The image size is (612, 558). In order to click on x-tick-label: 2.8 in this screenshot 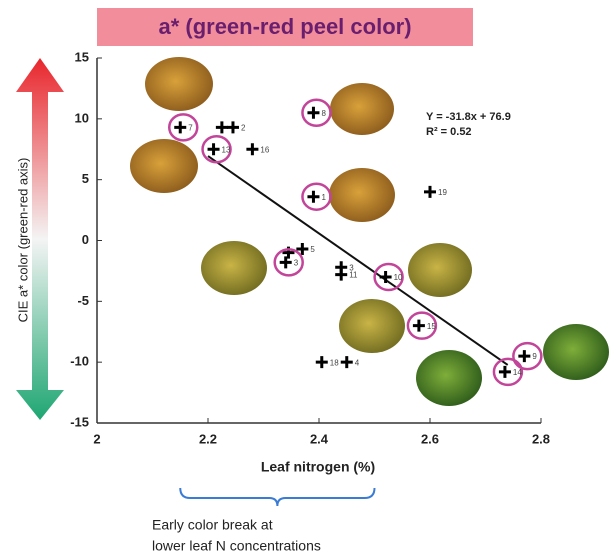, I will do `click(541, 438)`.